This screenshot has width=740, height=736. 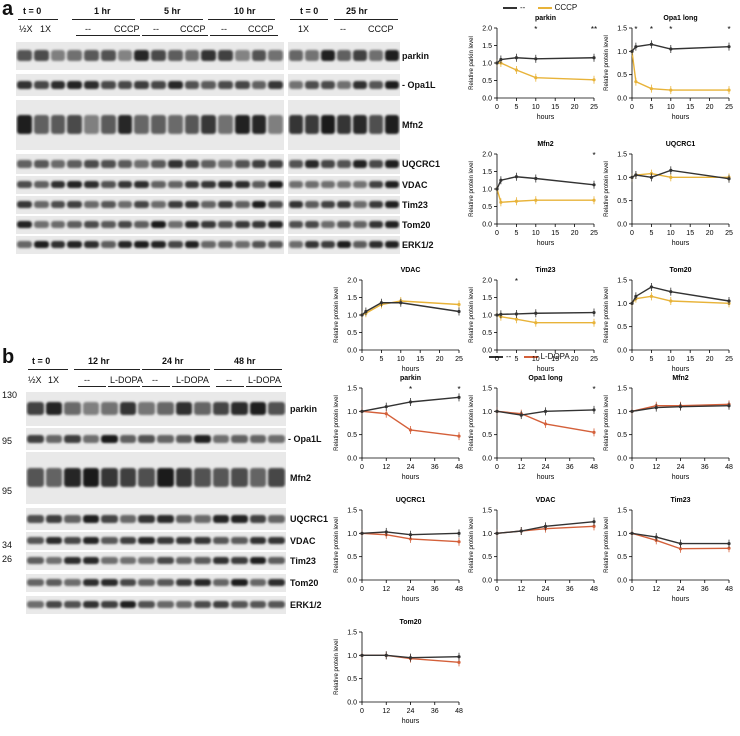 I want to click on timepoint-label: 10 hr, so click(x=245, y=11).